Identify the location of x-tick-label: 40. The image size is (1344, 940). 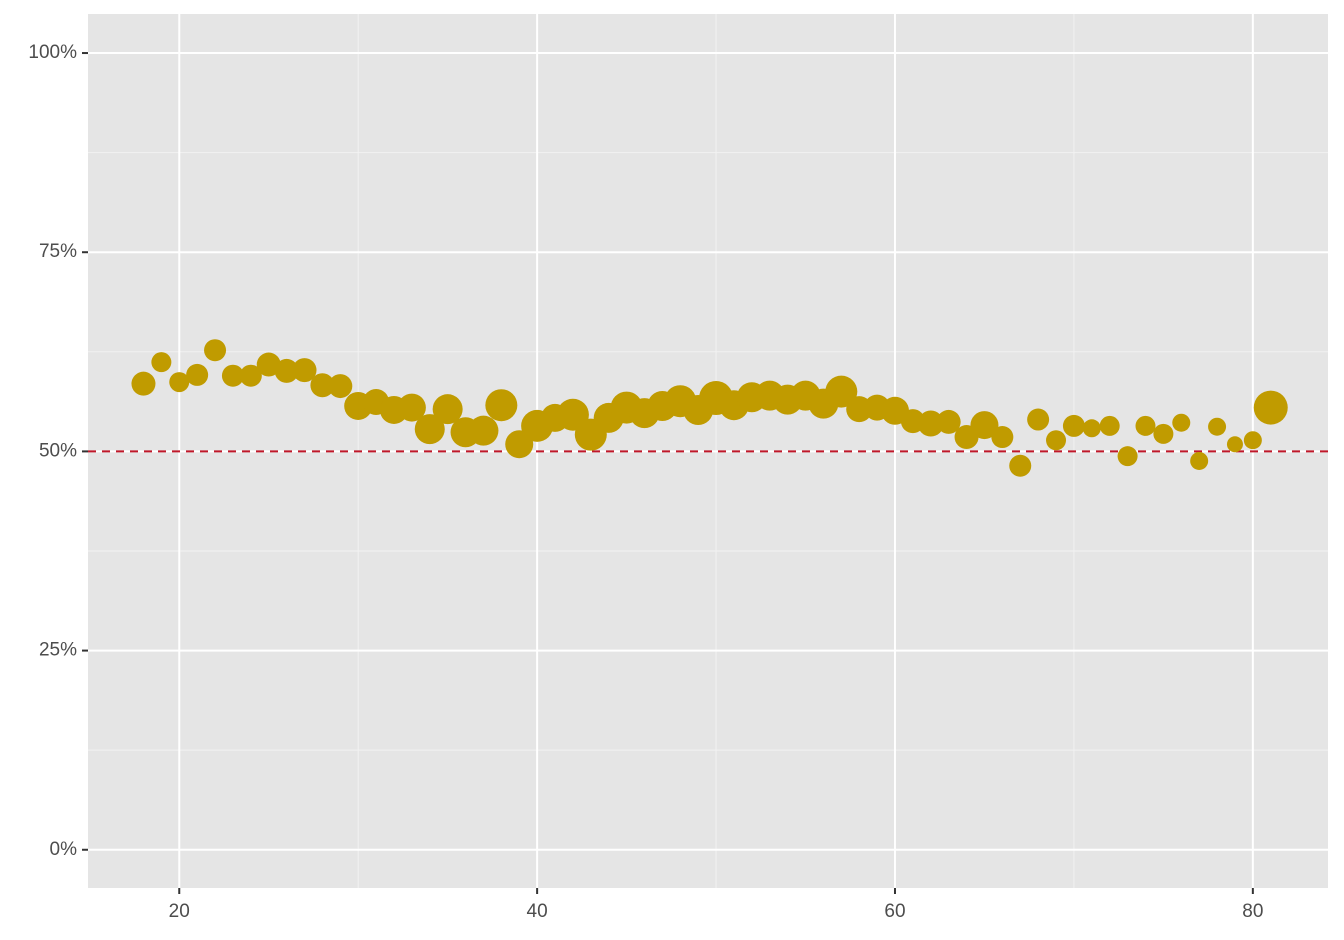
(537, 911).